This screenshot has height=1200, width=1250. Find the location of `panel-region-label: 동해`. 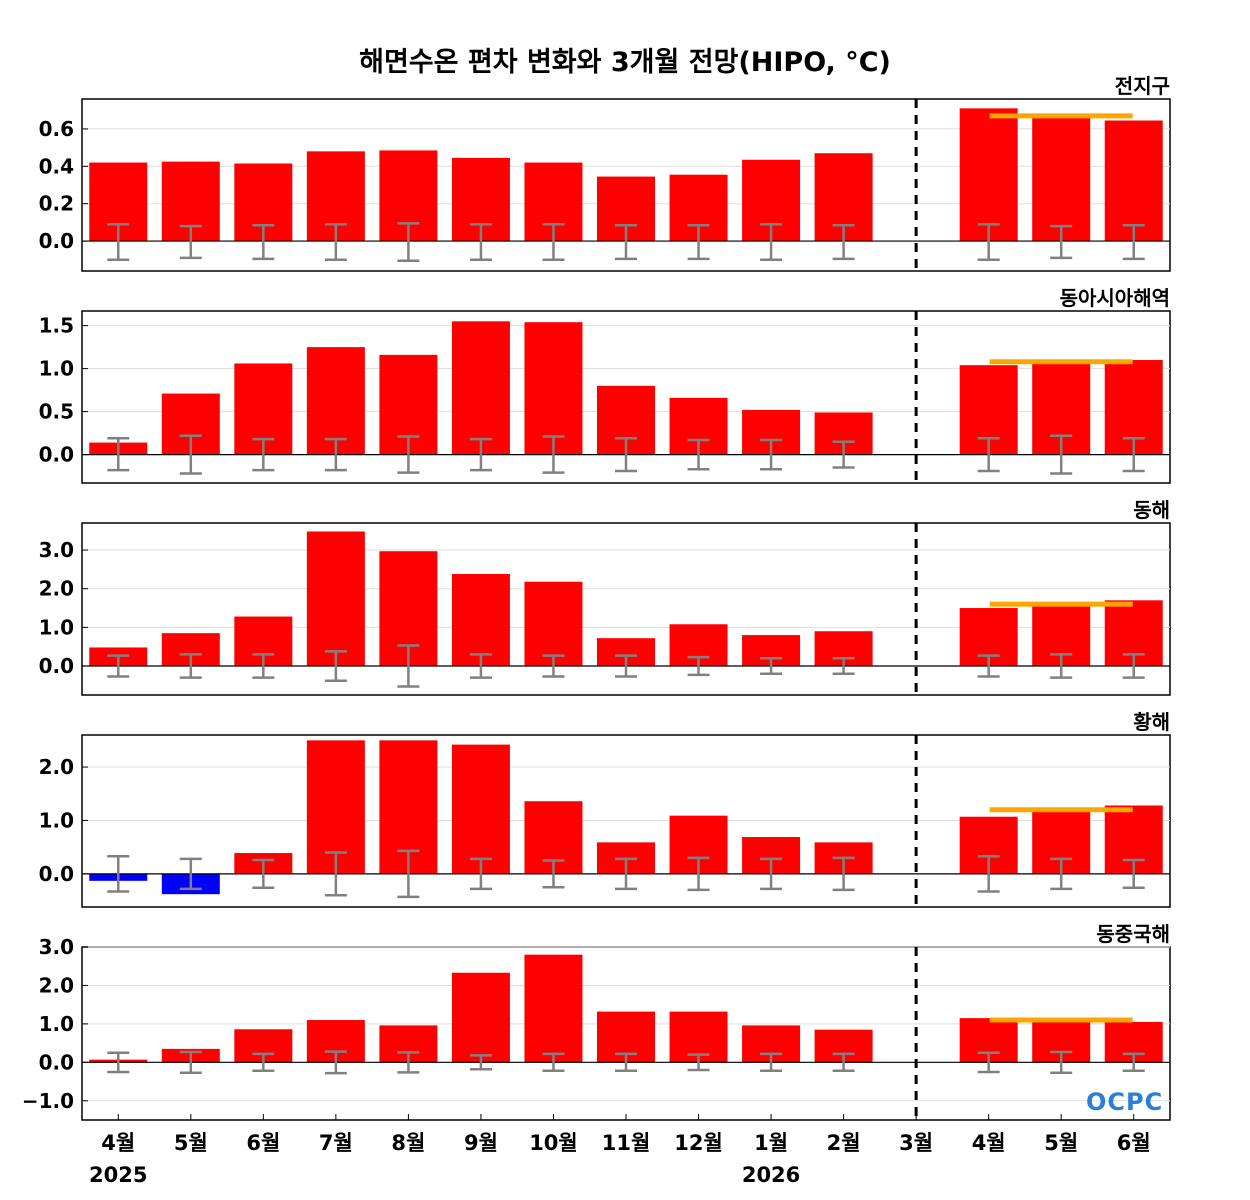

panel-region-label: 동해 is located at coordinates (1151, 510).